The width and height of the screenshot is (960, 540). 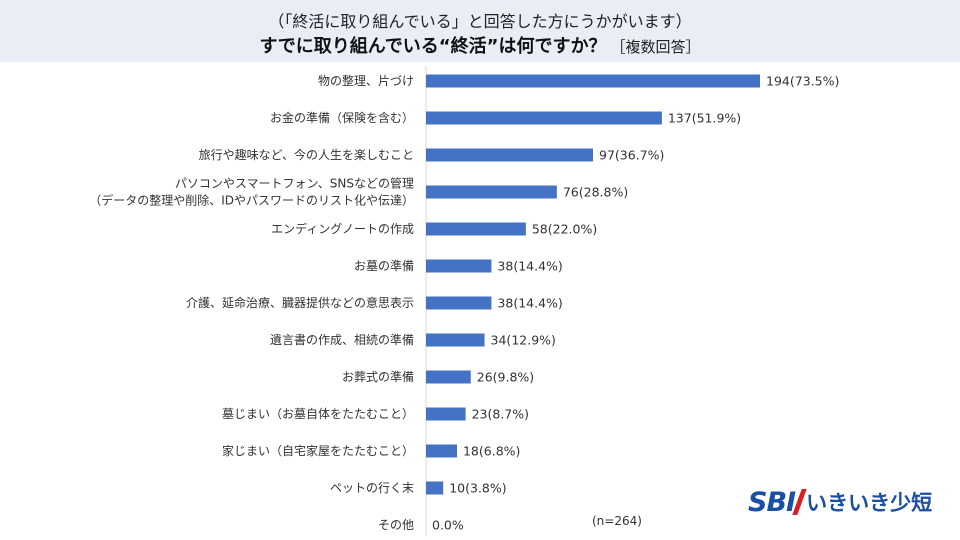 I want to click on chart-title: すでに取り組んでいる“終活”は何ですか？, so click(x=433, y=46).